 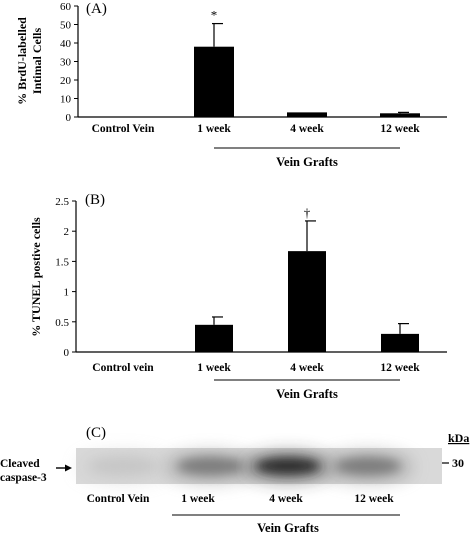 I want to click on y-tick-label: 10, so click(x=66, y=100).